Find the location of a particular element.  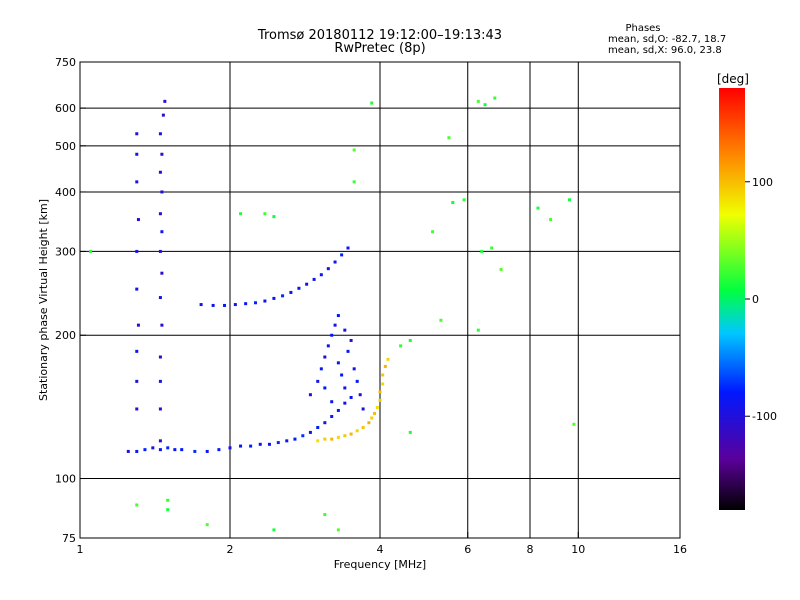

y-tick-label: 100 is located at coordinates (65, 479).